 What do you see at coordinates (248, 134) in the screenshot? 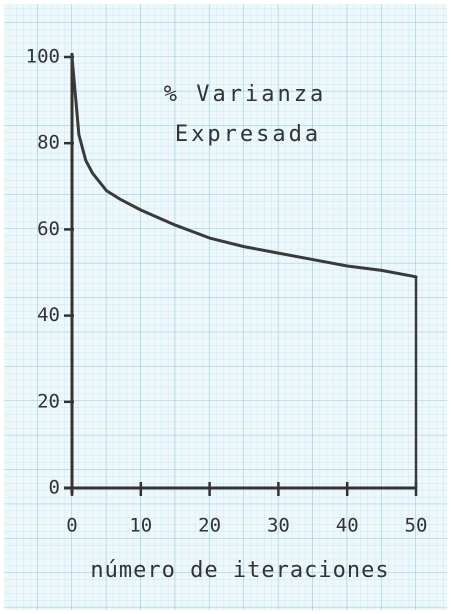
I see `chart-title-line: Expresada` at bounding box center [248, 134].